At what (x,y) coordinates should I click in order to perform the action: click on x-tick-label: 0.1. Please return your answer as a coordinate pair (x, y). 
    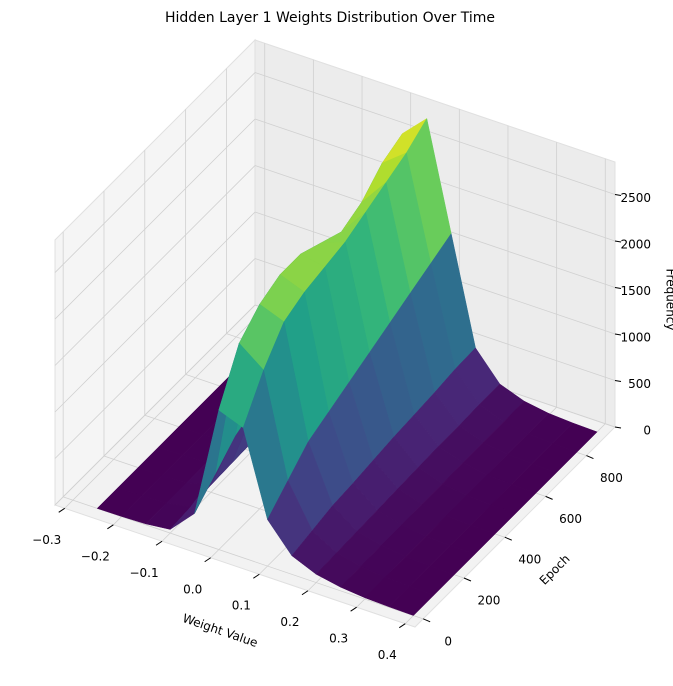
    Looking at the image, I should click on (241, 606).